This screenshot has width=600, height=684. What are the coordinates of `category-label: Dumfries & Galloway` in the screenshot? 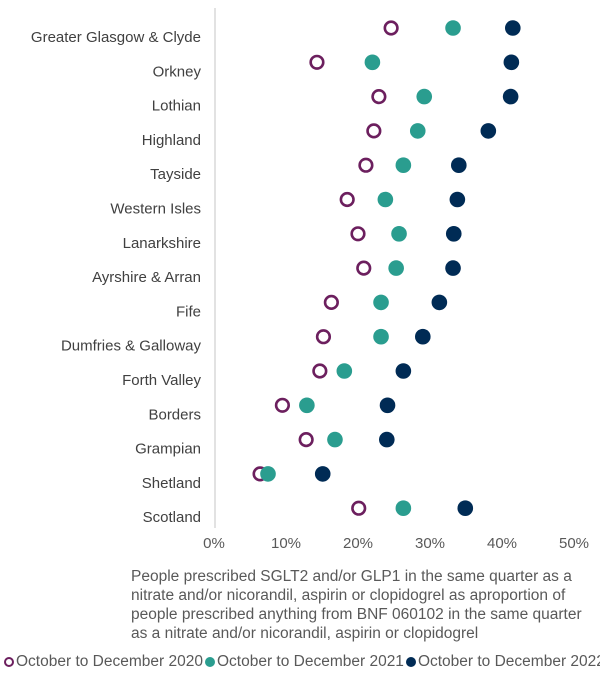 It's located at (131, 346).